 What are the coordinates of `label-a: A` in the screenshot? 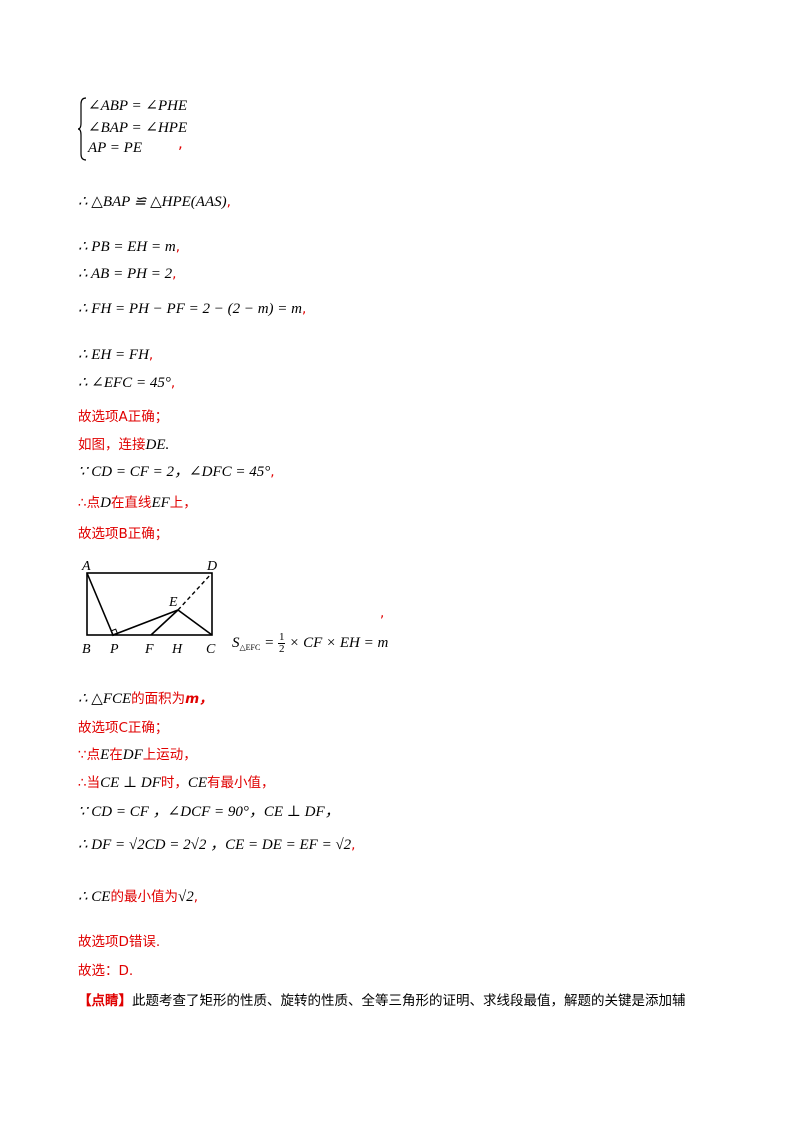 It's located at (86, 566).